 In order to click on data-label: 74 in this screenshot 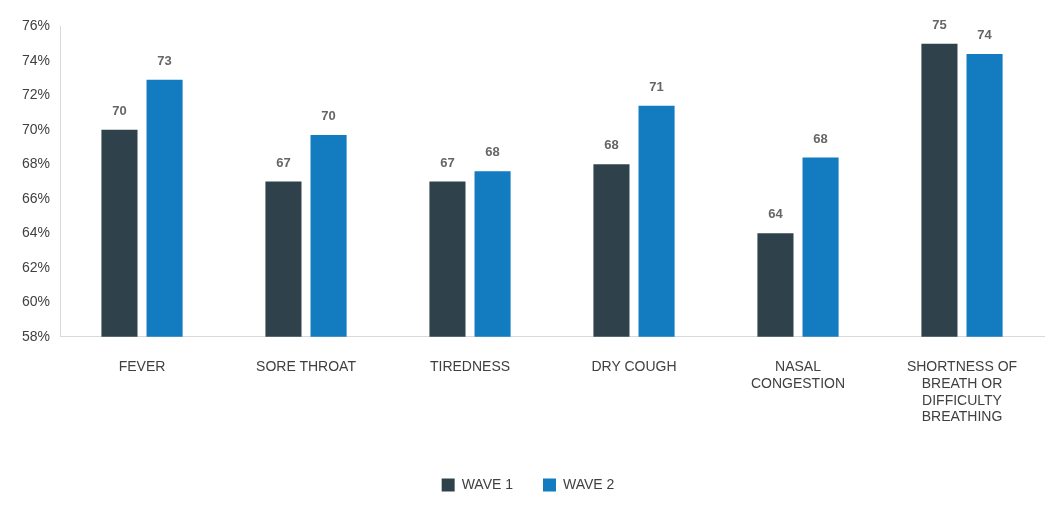, I will do `click(985, 35)`.